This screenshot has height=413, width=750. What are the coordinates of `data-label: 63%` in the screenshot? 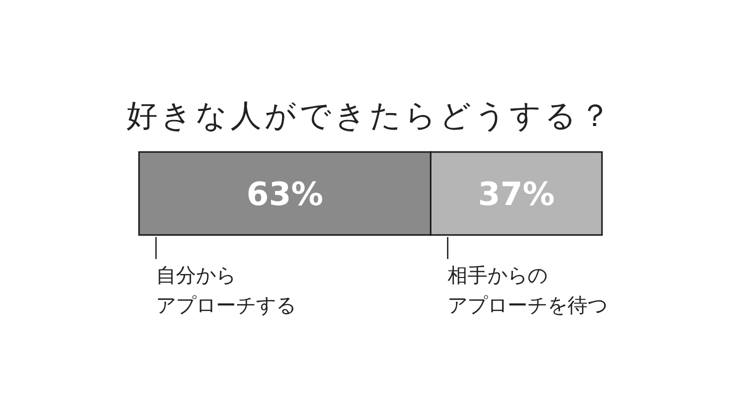 It's located at (285, 194).